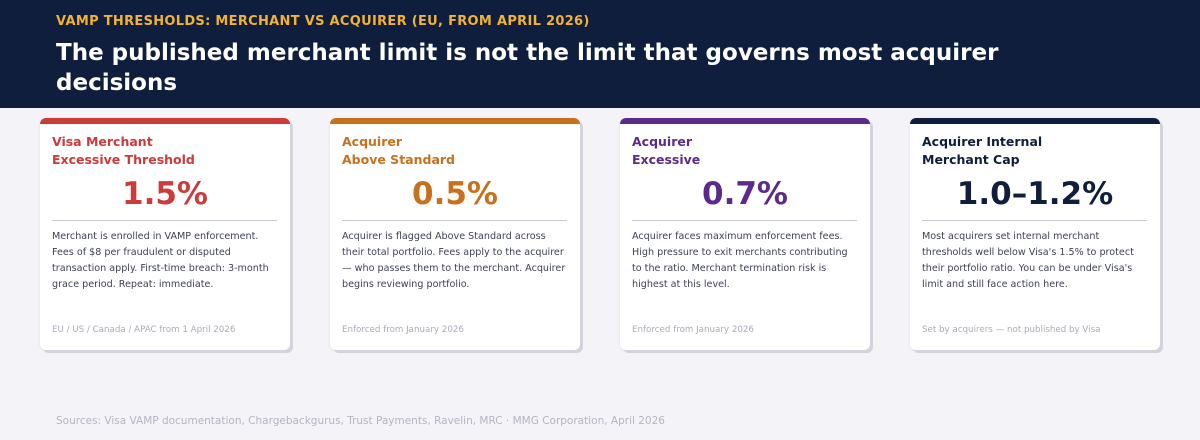 The height and width of the screenshot is (440, 1200). What do you see at coordinates (744, 151) in the screenshot?
I see `card-label: Acquirer Excessive` at bounding box center [744, 151].